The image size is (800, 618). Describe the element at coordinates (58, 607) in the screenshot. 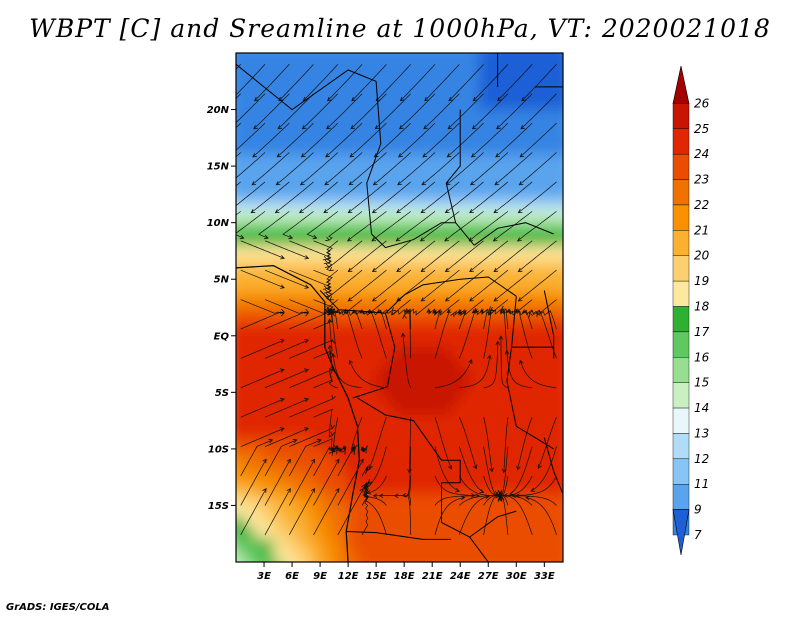

I see `grads-credit: GrADS: IGES/COLA` at that location.